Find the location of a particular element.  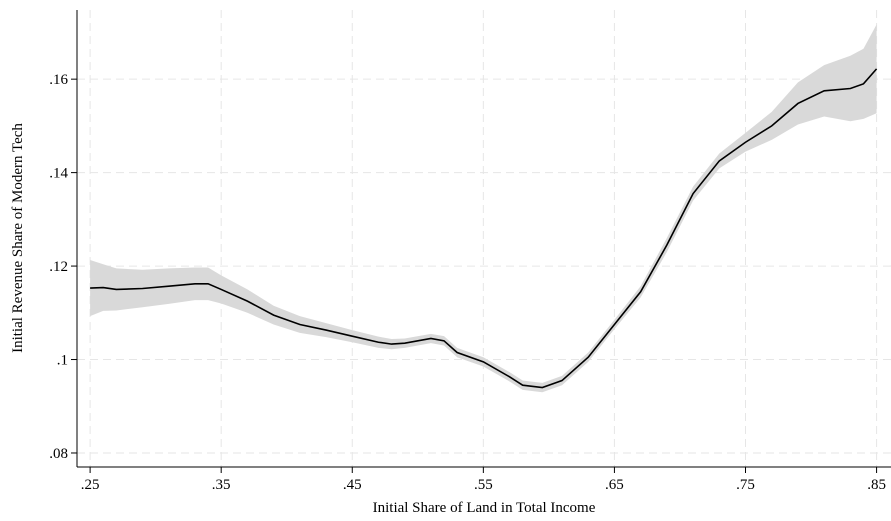

x-tick-label: .85 is located at coordinates (876, 485).